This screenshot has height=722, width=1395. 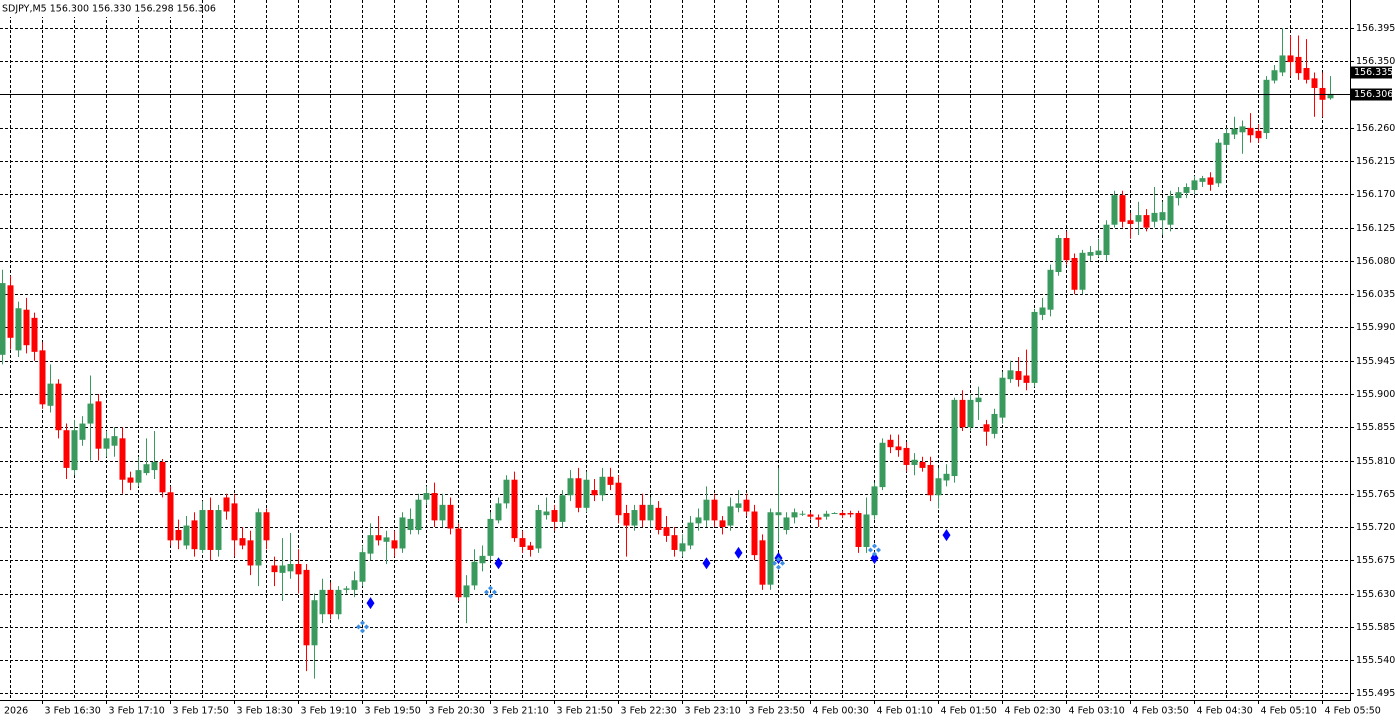 I want to click on title-bg, so click(x=100, y=8).